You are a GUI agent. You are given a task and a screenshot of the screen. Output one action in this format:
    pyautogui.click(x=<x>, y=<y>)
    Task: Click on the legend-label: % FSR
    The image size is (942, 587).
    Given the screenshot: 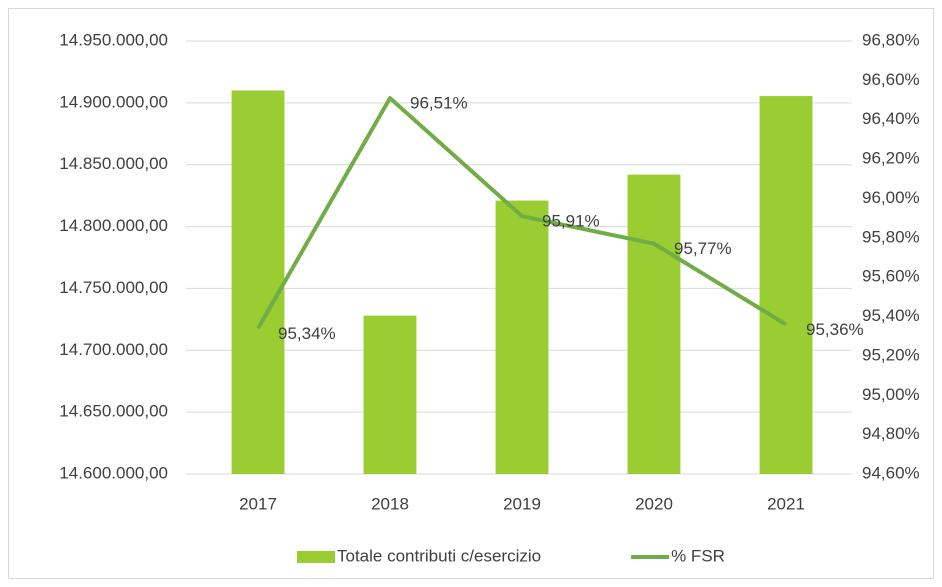 What is the action you would take?
    pyautogui.click(x=698, y=555)
    